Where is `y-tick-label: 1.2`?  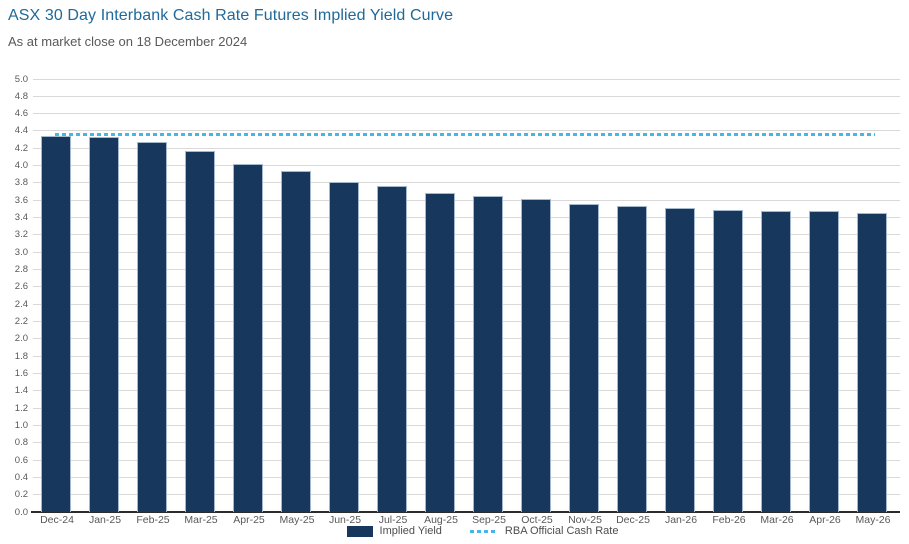
y-tick-label: 1.2 is located at coordinates (21, 408).